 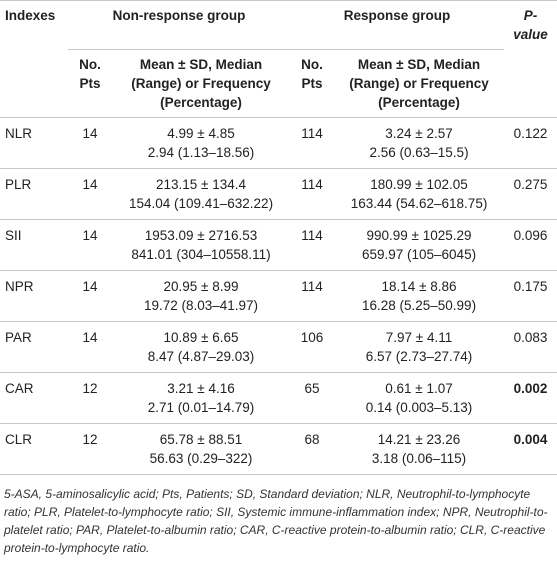 I want to click on median-range: 56.63 (0.29–322), so click(x=201, y=458).